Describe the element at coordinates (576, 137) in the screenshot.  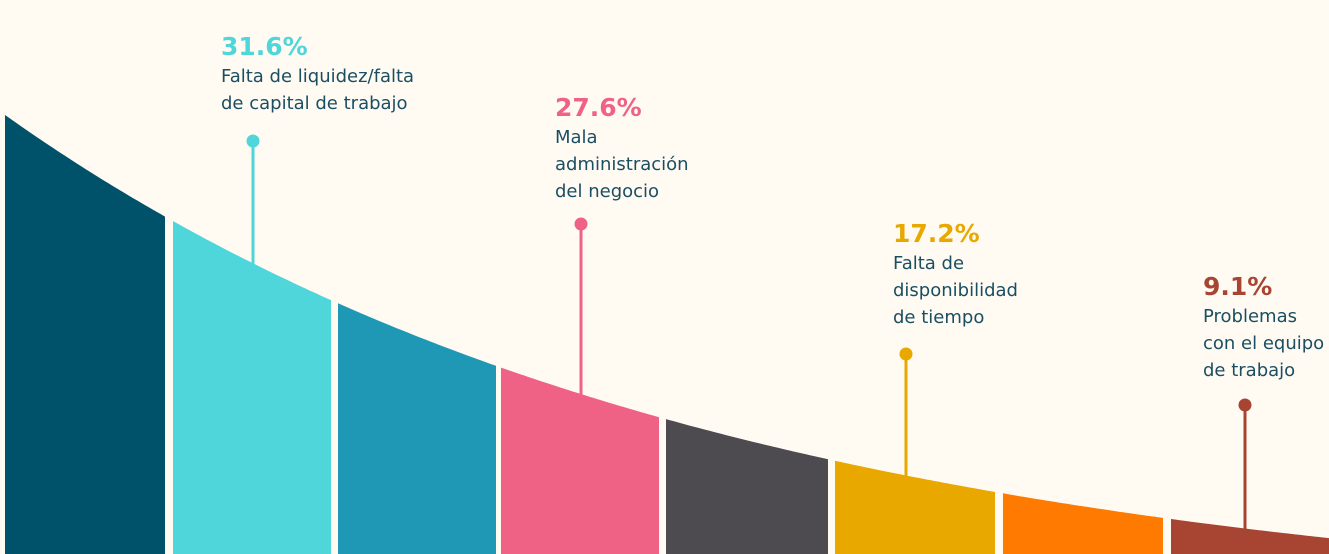
I see `callout-label: Mala` at that location.